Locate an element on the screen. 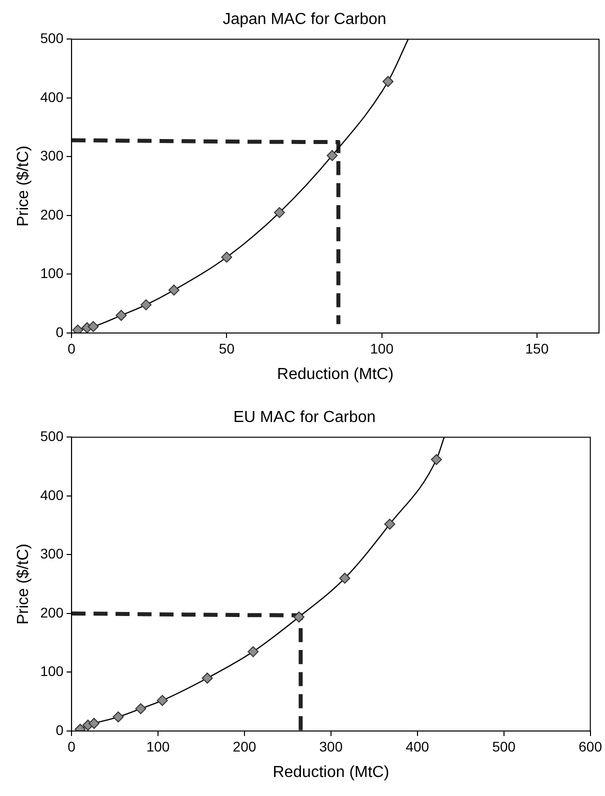 Image resolution: width=605 pixels, height=796 pixels. x-tick-label: 150 is located at coordinates (537, 348).